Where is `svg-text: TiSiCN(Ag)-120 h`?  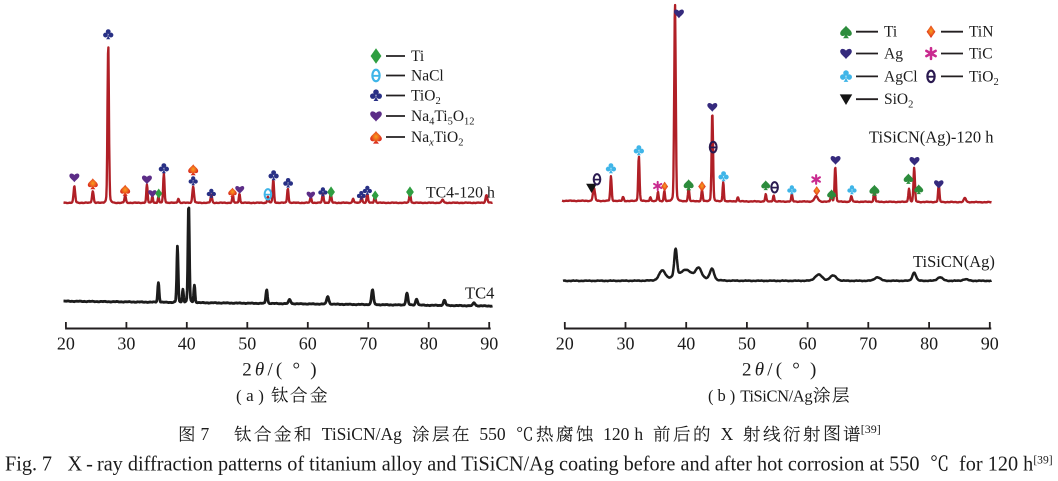
svg-text: TiSiCN(Ag)-120 h is located at coordinates (931, 137).